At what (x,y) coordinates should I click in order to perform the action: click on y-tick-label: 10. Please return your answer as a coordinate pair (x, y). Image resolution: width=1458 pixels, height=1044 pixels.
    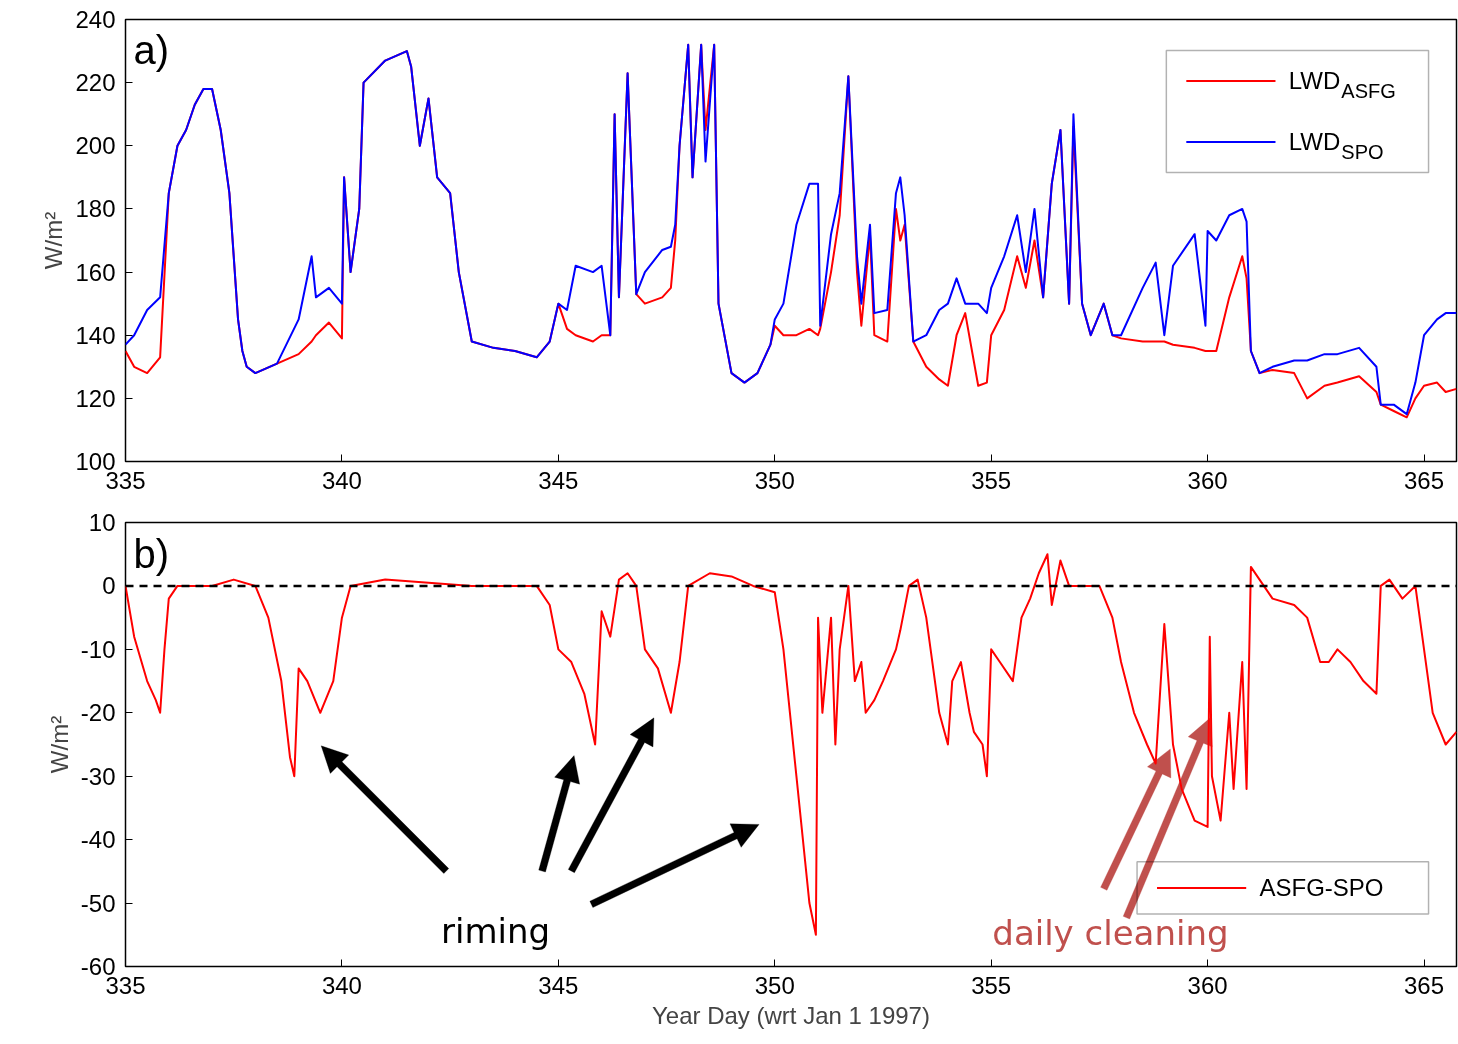
    Looking at the image, I should click on (102, 522).